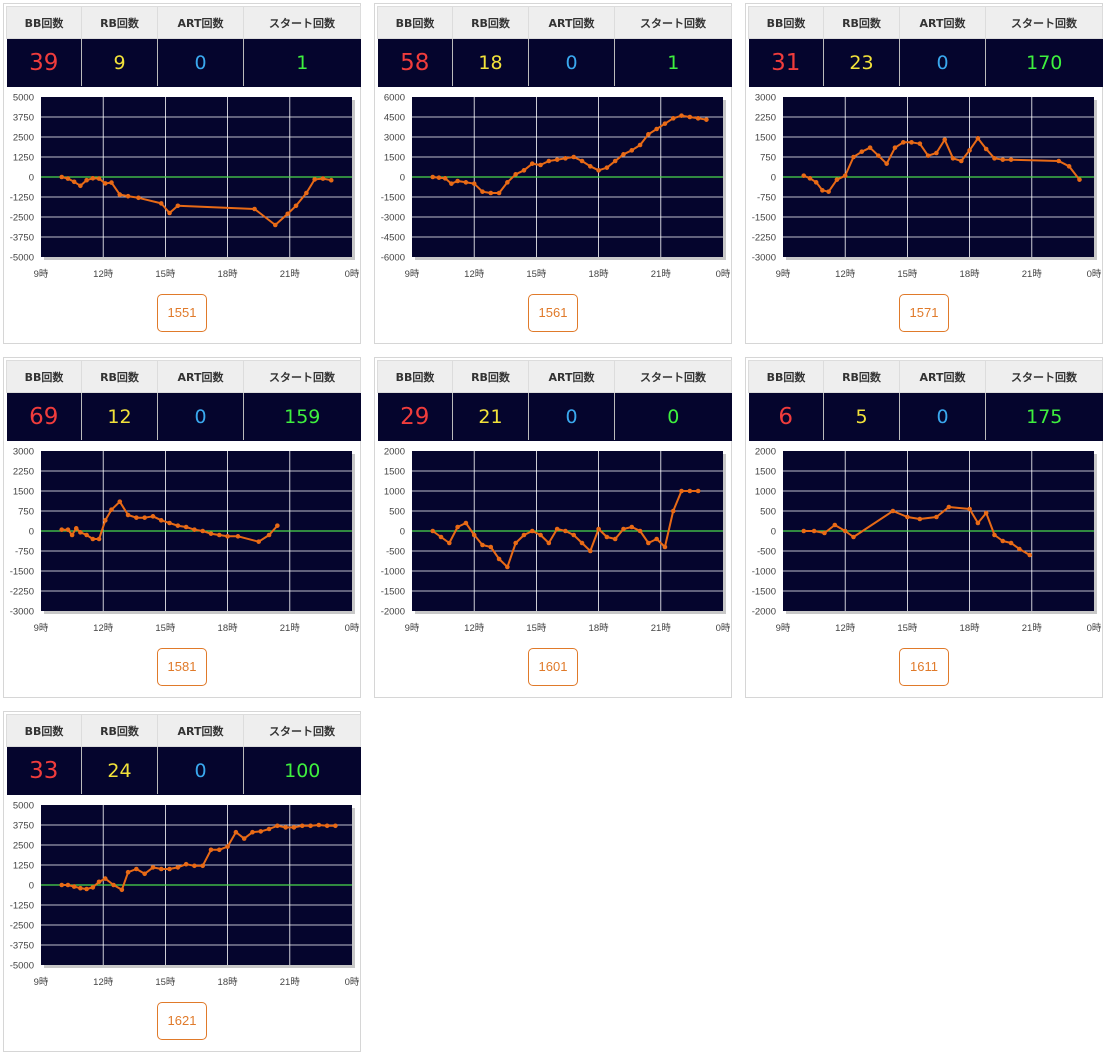 The image size is (1110, 1059). I want to click on machine-button-1571: 1571, so click(924, 313).